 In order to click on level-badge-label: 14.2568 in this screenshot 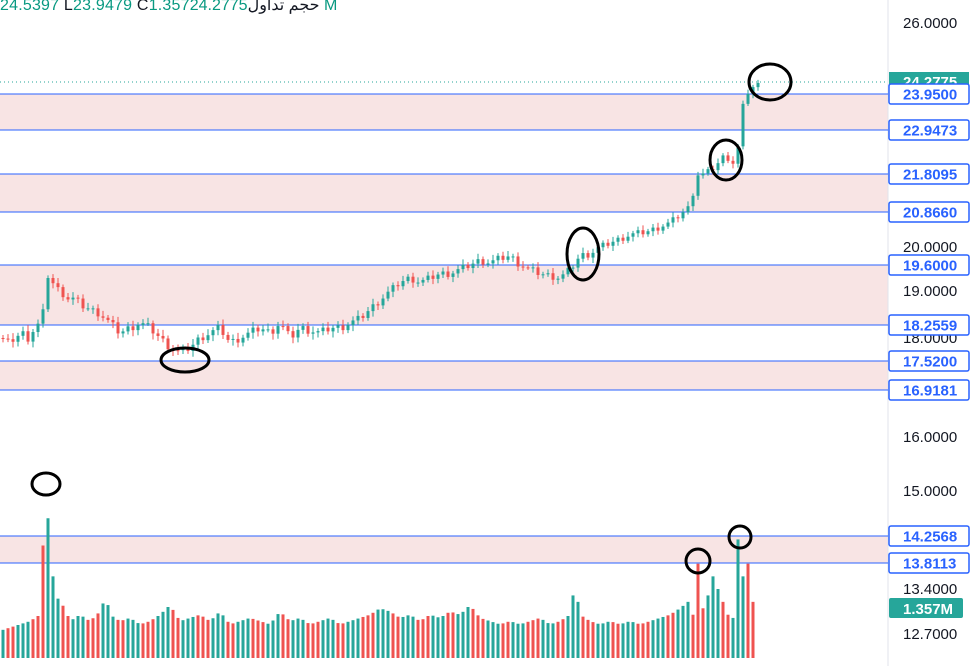, I will do `click(930, 537)`.